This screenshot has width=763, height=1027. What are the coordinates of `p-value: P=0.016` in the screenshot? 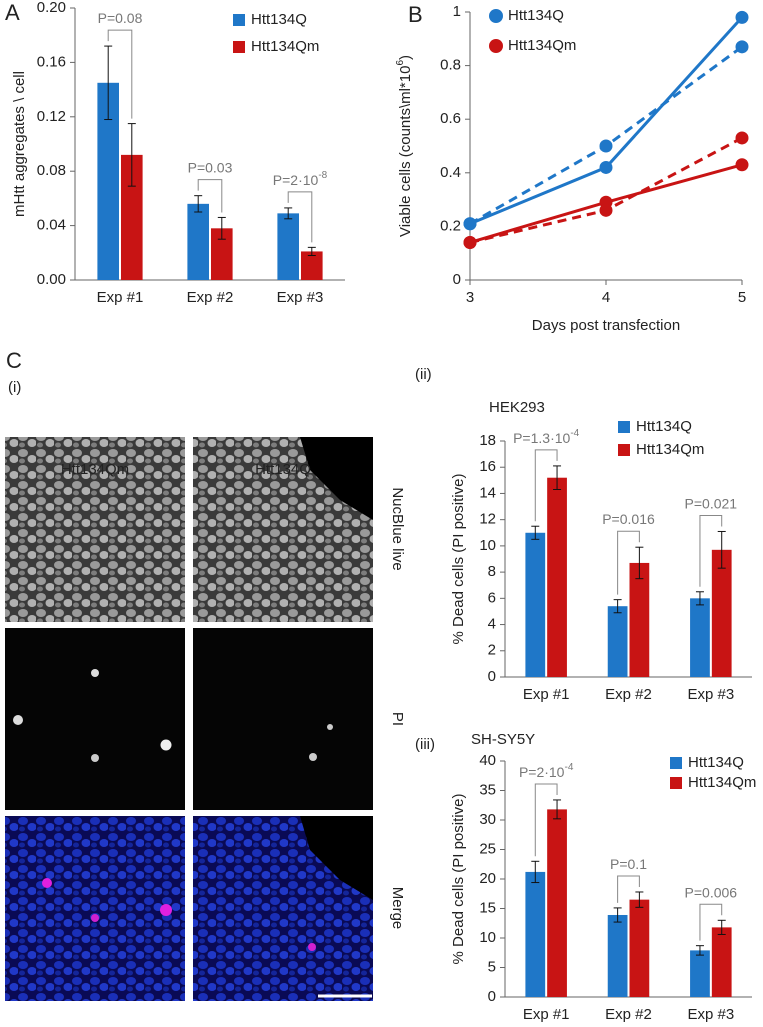 It's located at (628, 519).